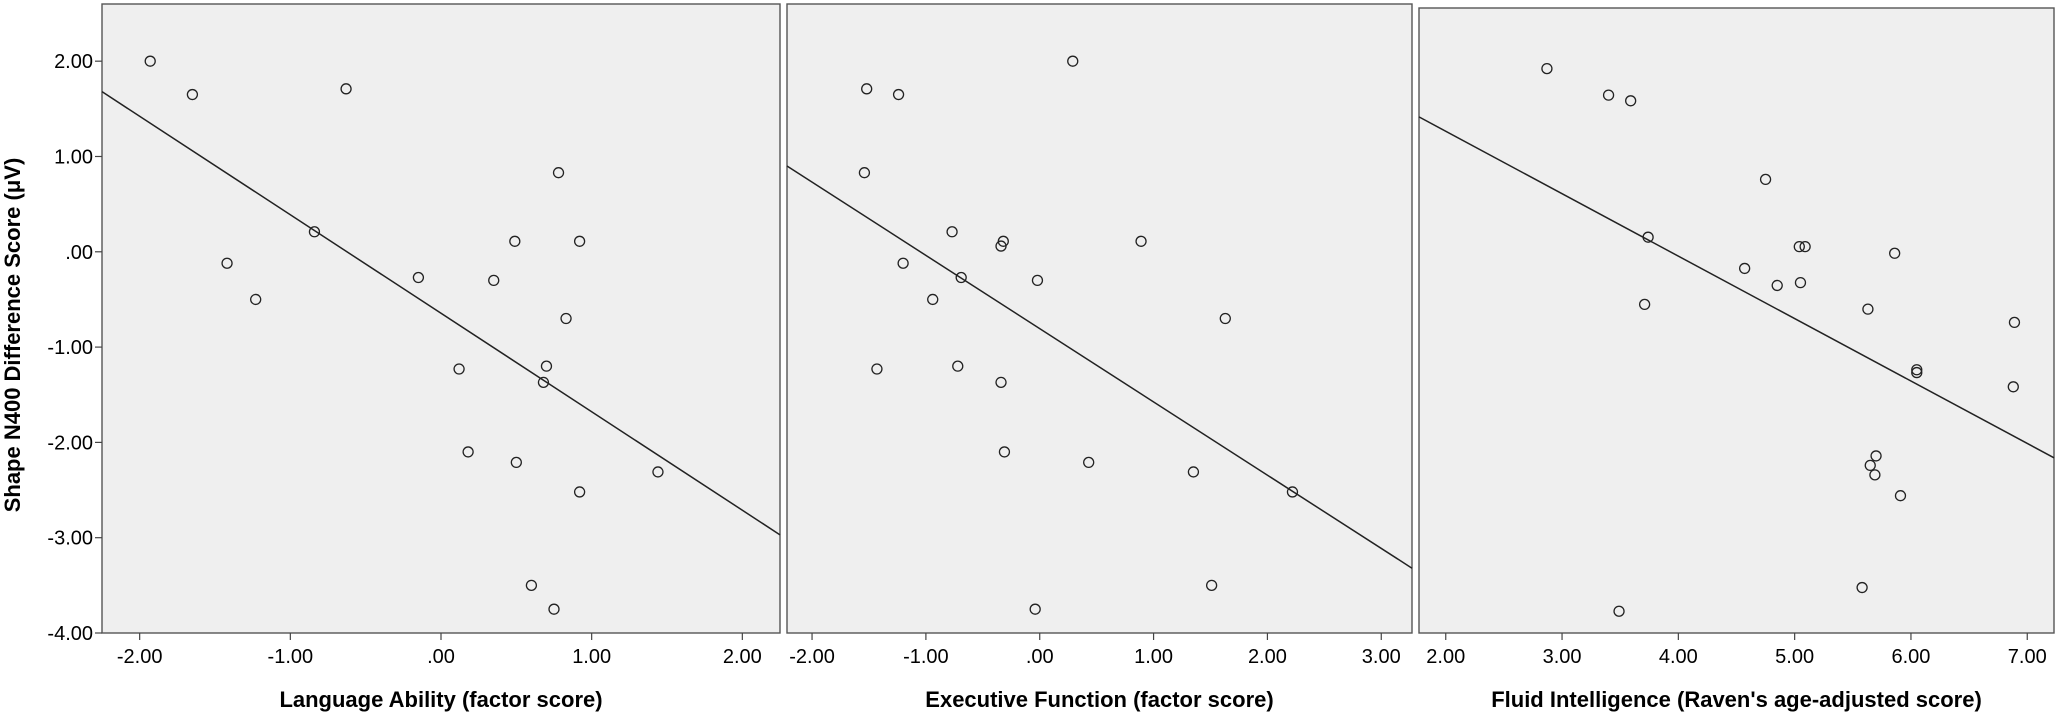  What do you see at coordinates (79, 253) in the screenshot?
I see `y-tick-label: .00` at bounding box center [79, 253].